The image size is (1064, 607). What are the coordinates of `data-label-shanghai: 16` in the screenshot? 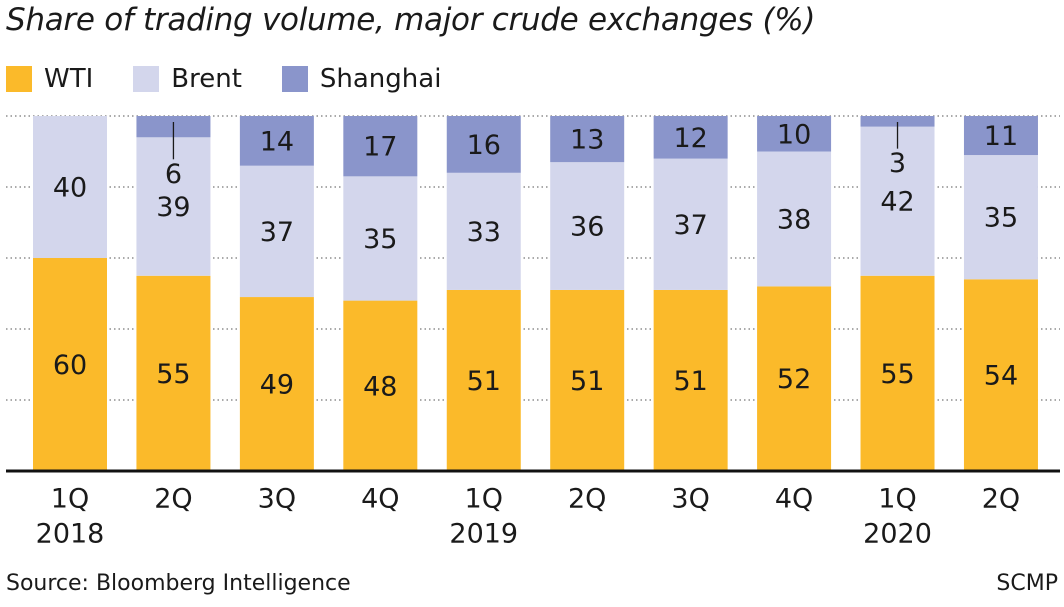 It's located at (484, 145).